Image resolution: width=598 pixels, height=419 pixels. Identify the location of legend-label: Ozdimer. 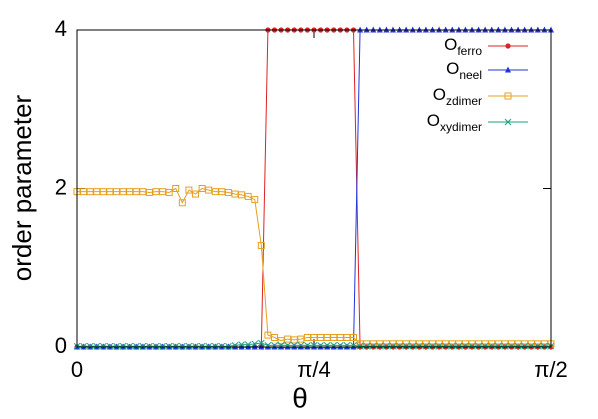
(457, 96).